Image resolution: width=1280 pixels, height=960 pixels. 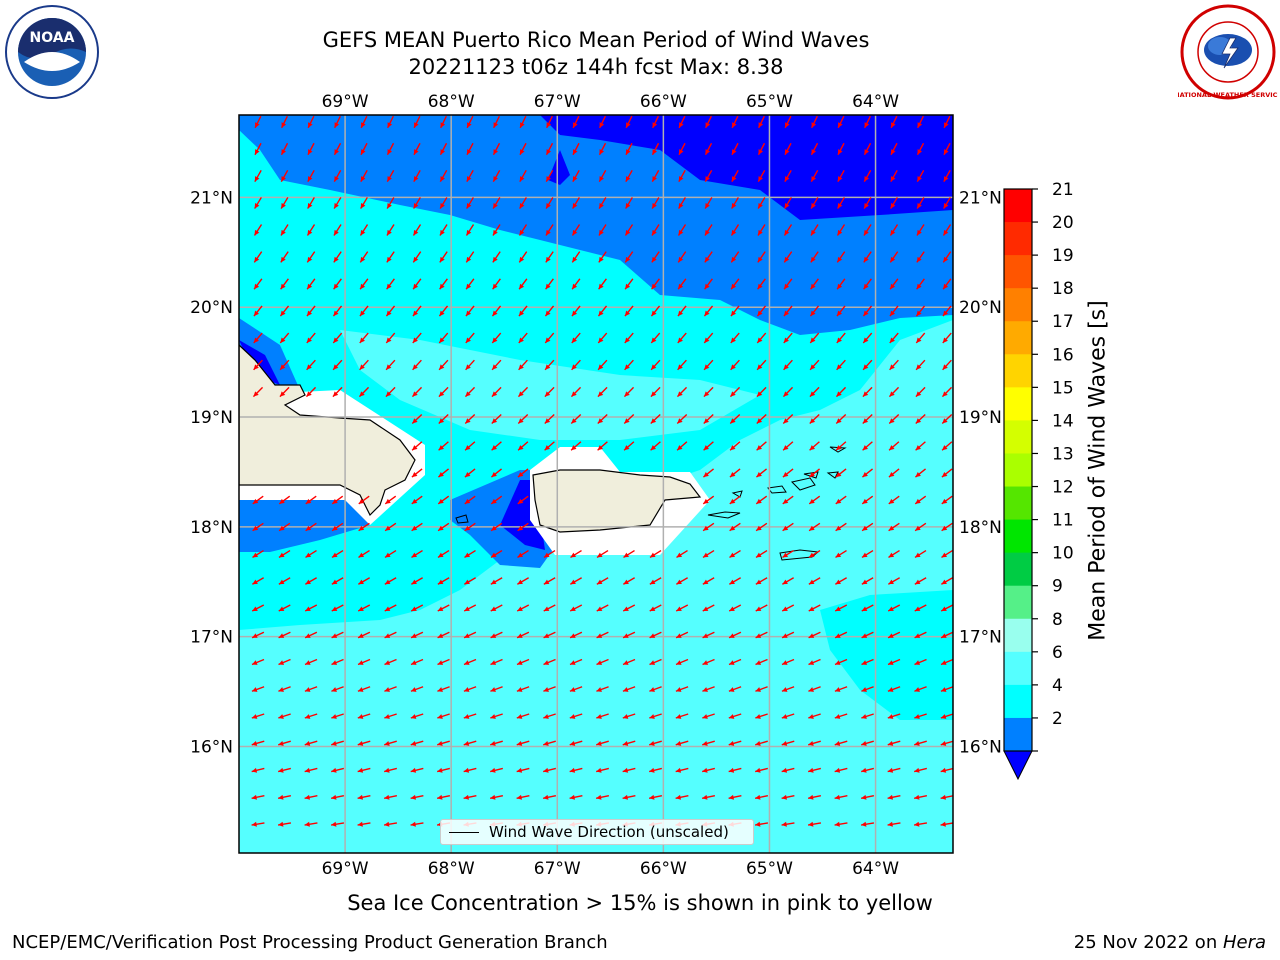 I want to click on lon-label-top-3: 66°W, so click(x=663, y=102).